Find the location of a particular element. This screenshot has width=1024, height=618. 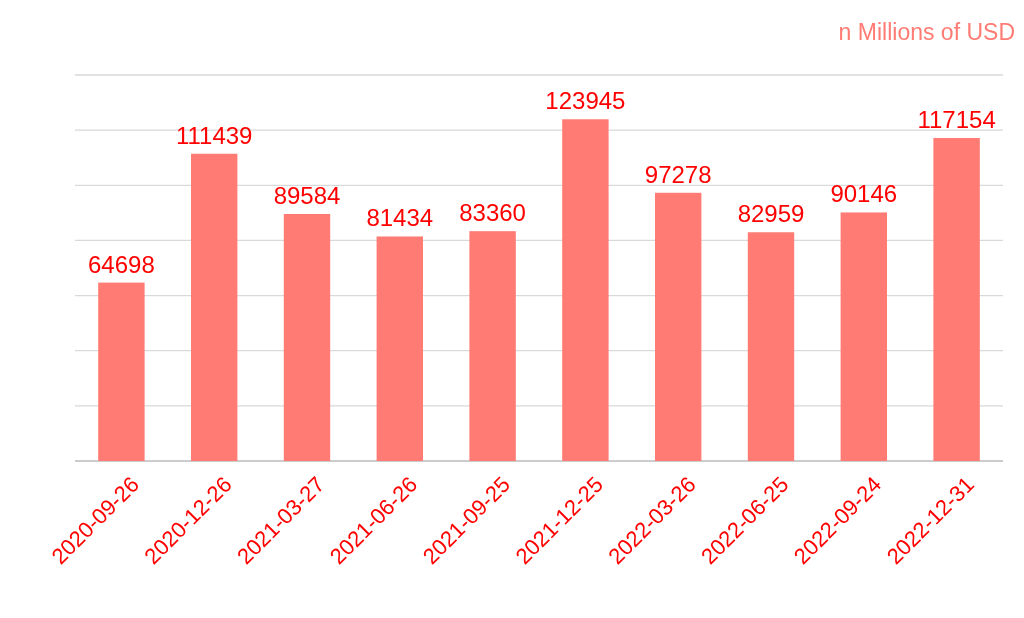

data-label: 90146 is located at coordinates (864, 194).